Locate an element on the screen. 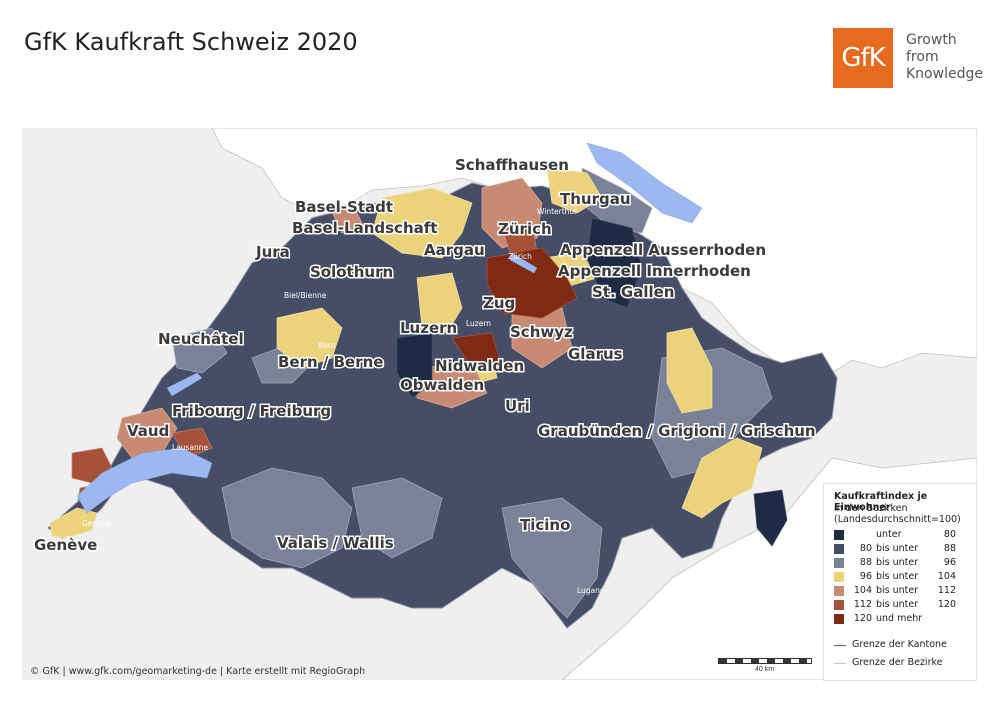  legend-to: 112 is located at coordinates (945, 590).